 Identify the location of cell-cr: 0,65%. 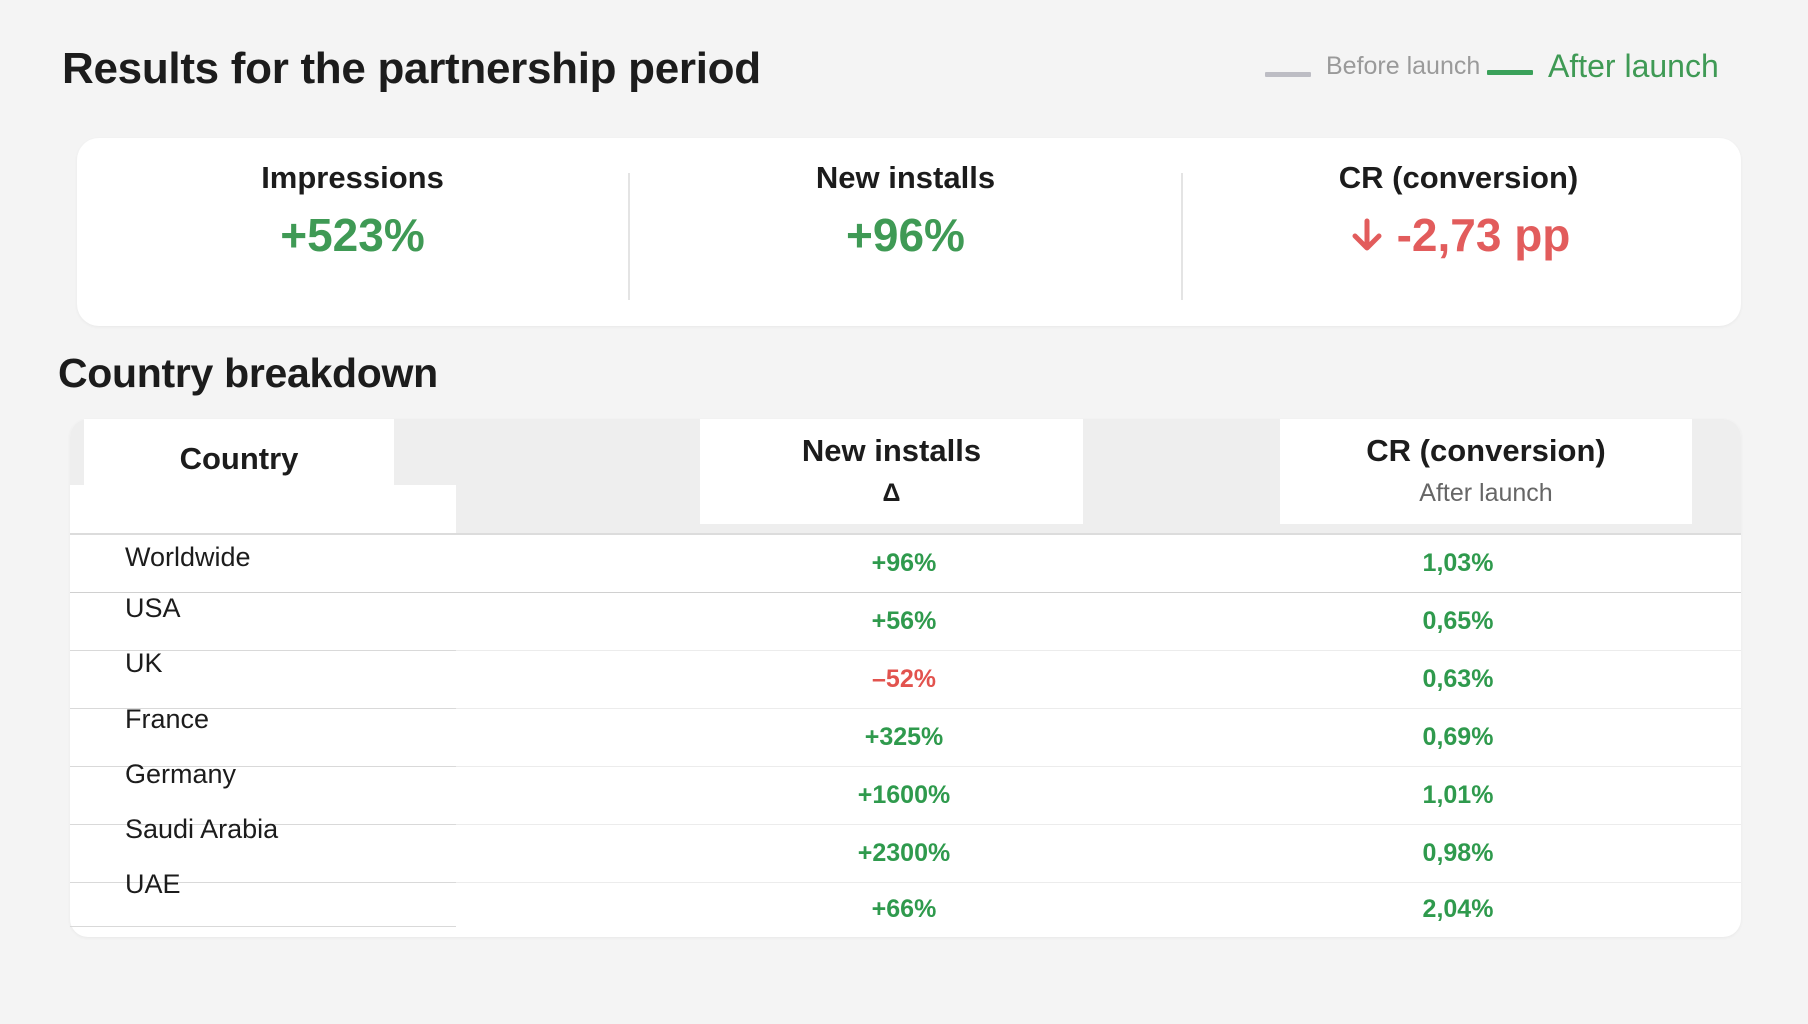
(1458, 621).